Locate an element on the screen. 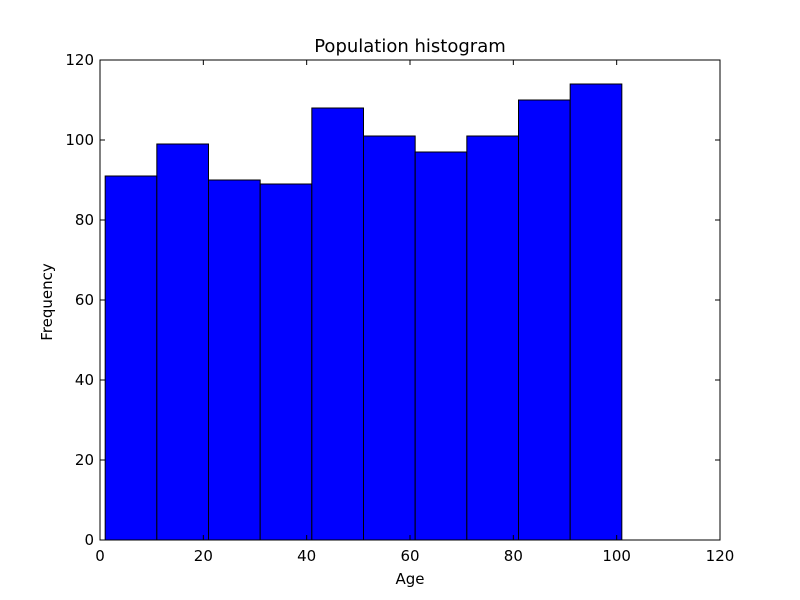 This screenshot has height=600, width=800. x-tick-label-2: 40 is located at coordinates (306, 556).